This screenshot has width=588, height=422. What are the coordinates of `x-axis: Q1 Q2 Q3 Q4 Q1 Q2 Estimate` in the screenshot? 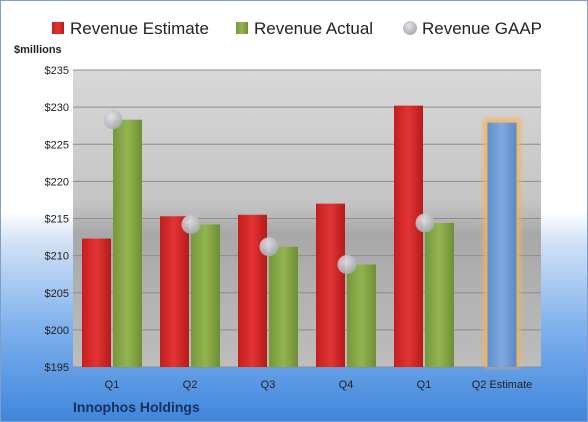 It's located at (319, 385).